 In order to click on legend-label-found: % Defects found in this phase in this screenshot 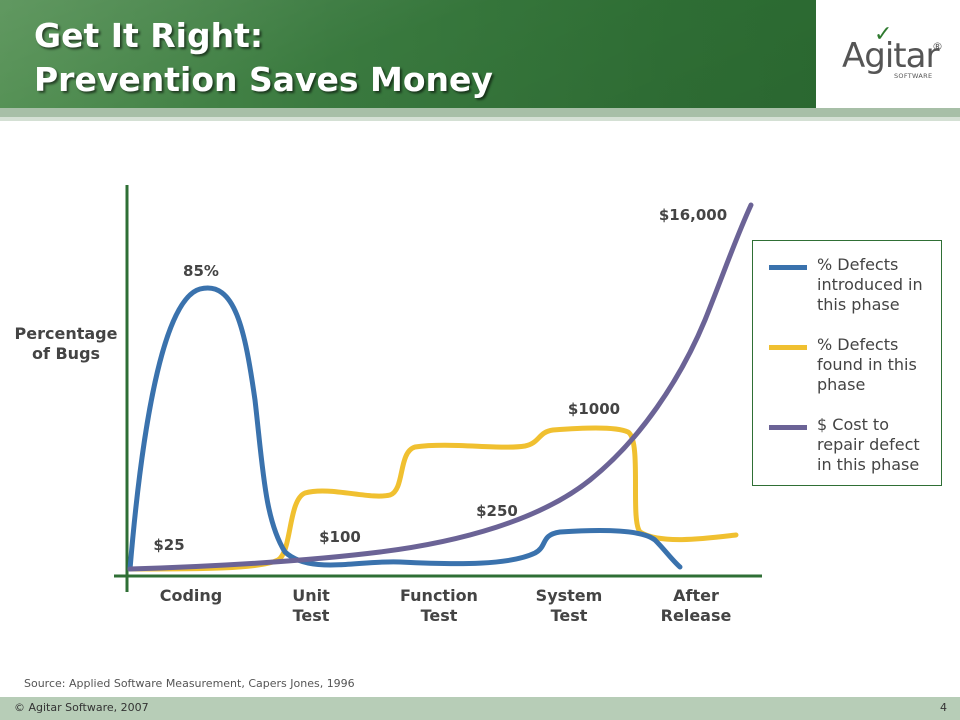, I will do `click(867, 364)`.